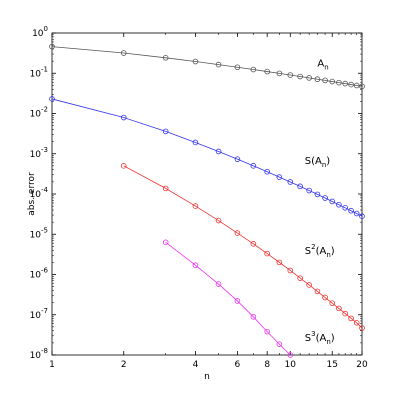 This screenshot has width=400, height=400. Describe the element at coordinates (207, 66) in the screenshot. I see `series-line-a` at that location.